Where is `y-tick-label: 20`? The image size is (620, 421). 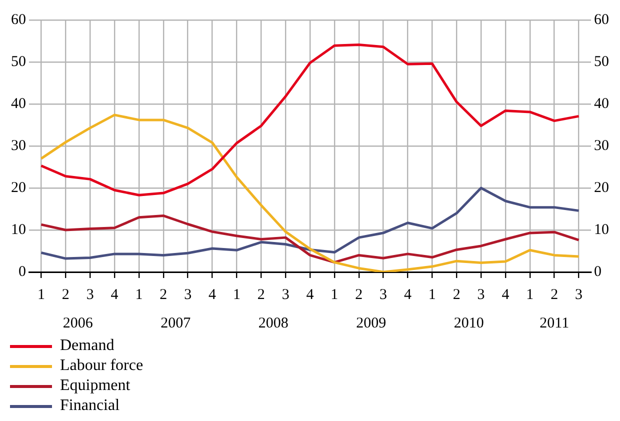 y-tick-label: 20 is located at coordinates (18, 188).